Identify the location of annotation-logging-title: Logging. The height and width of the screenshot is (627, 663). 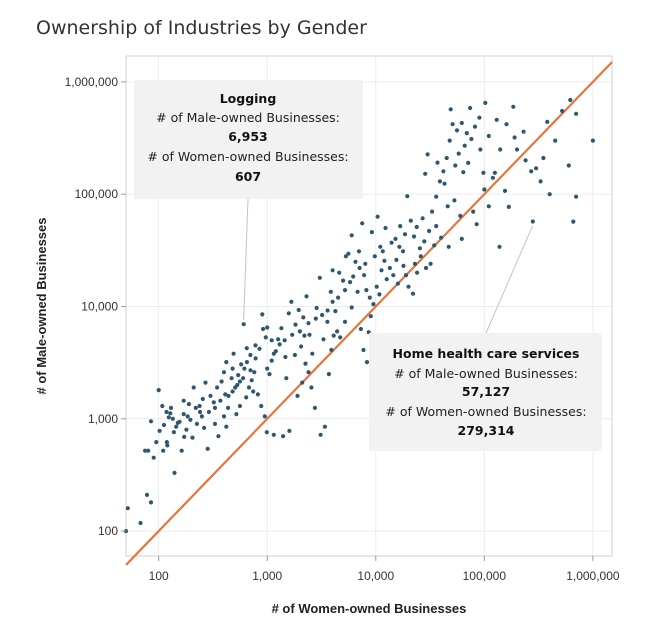
(248, 98).